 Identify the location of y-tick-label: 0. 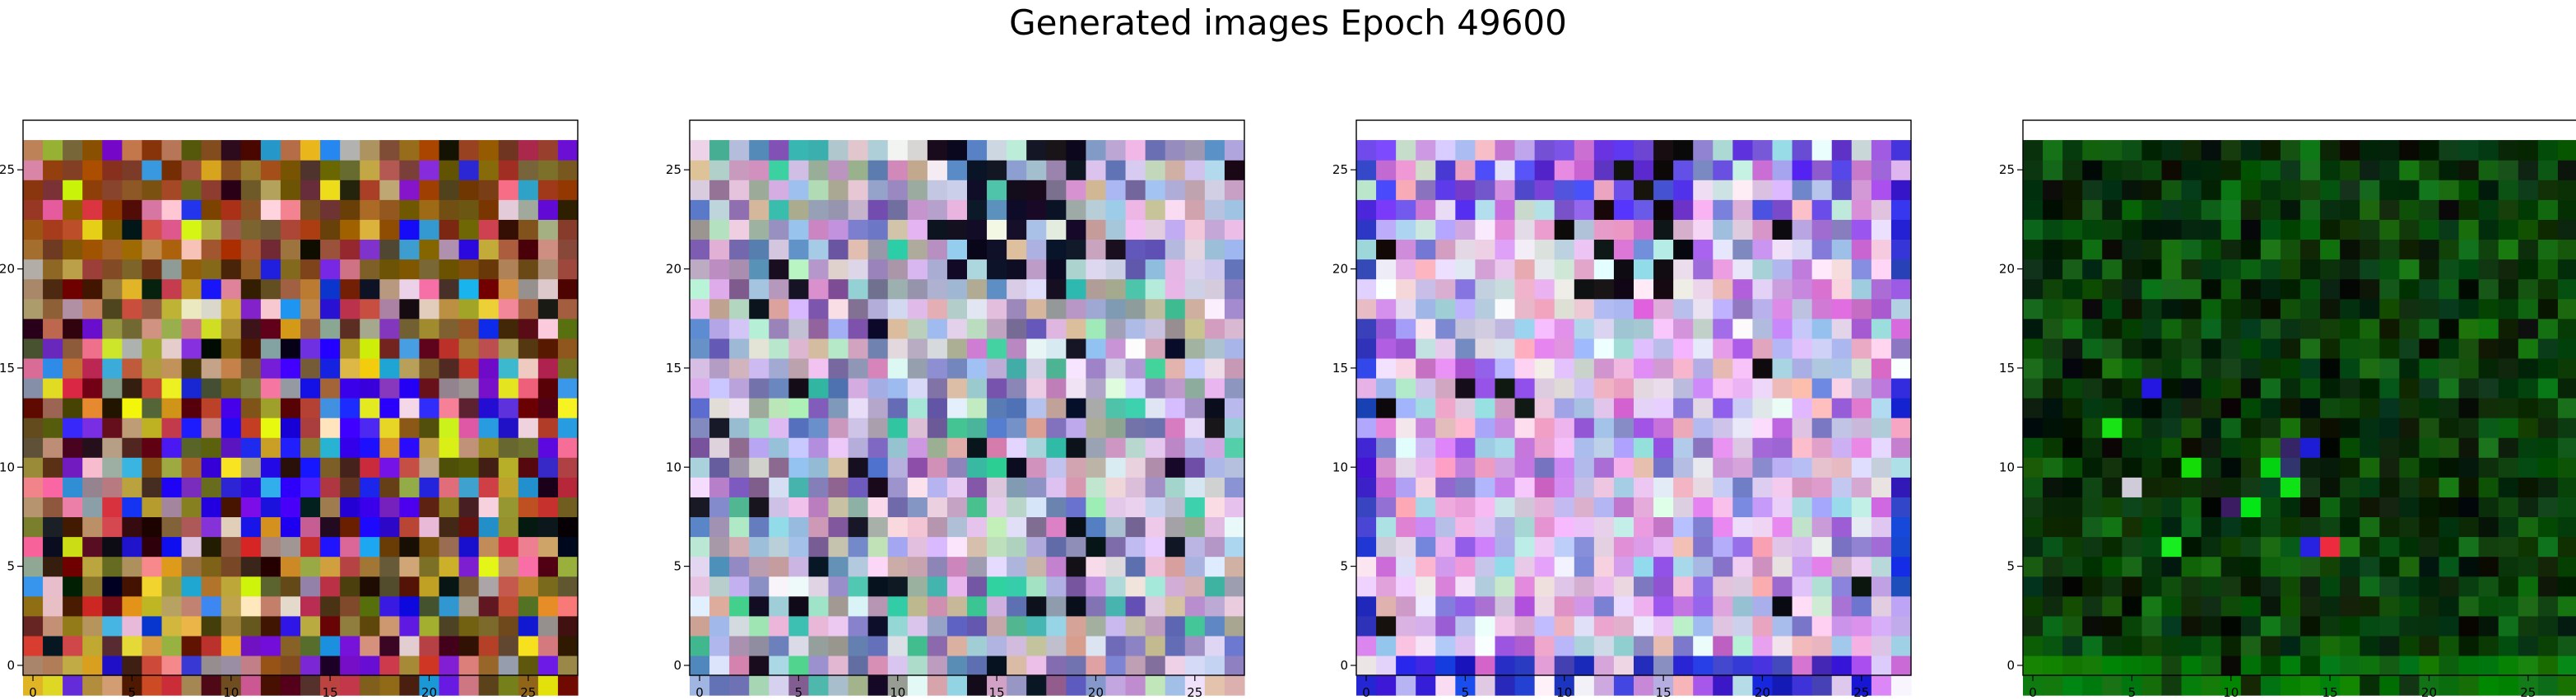
(2010, 665).